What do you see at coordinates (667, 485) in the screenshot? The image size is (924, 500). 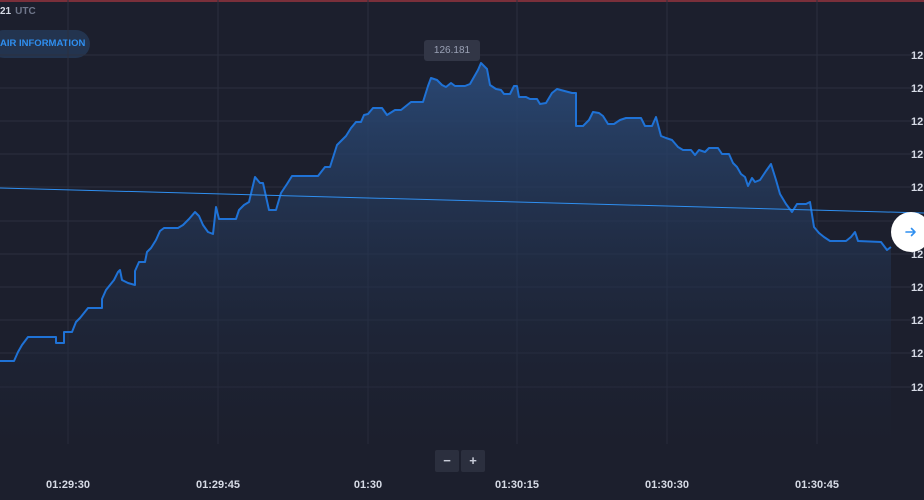 I see `x-tick-label: 01:30:30` at bounding box center [667, 485].